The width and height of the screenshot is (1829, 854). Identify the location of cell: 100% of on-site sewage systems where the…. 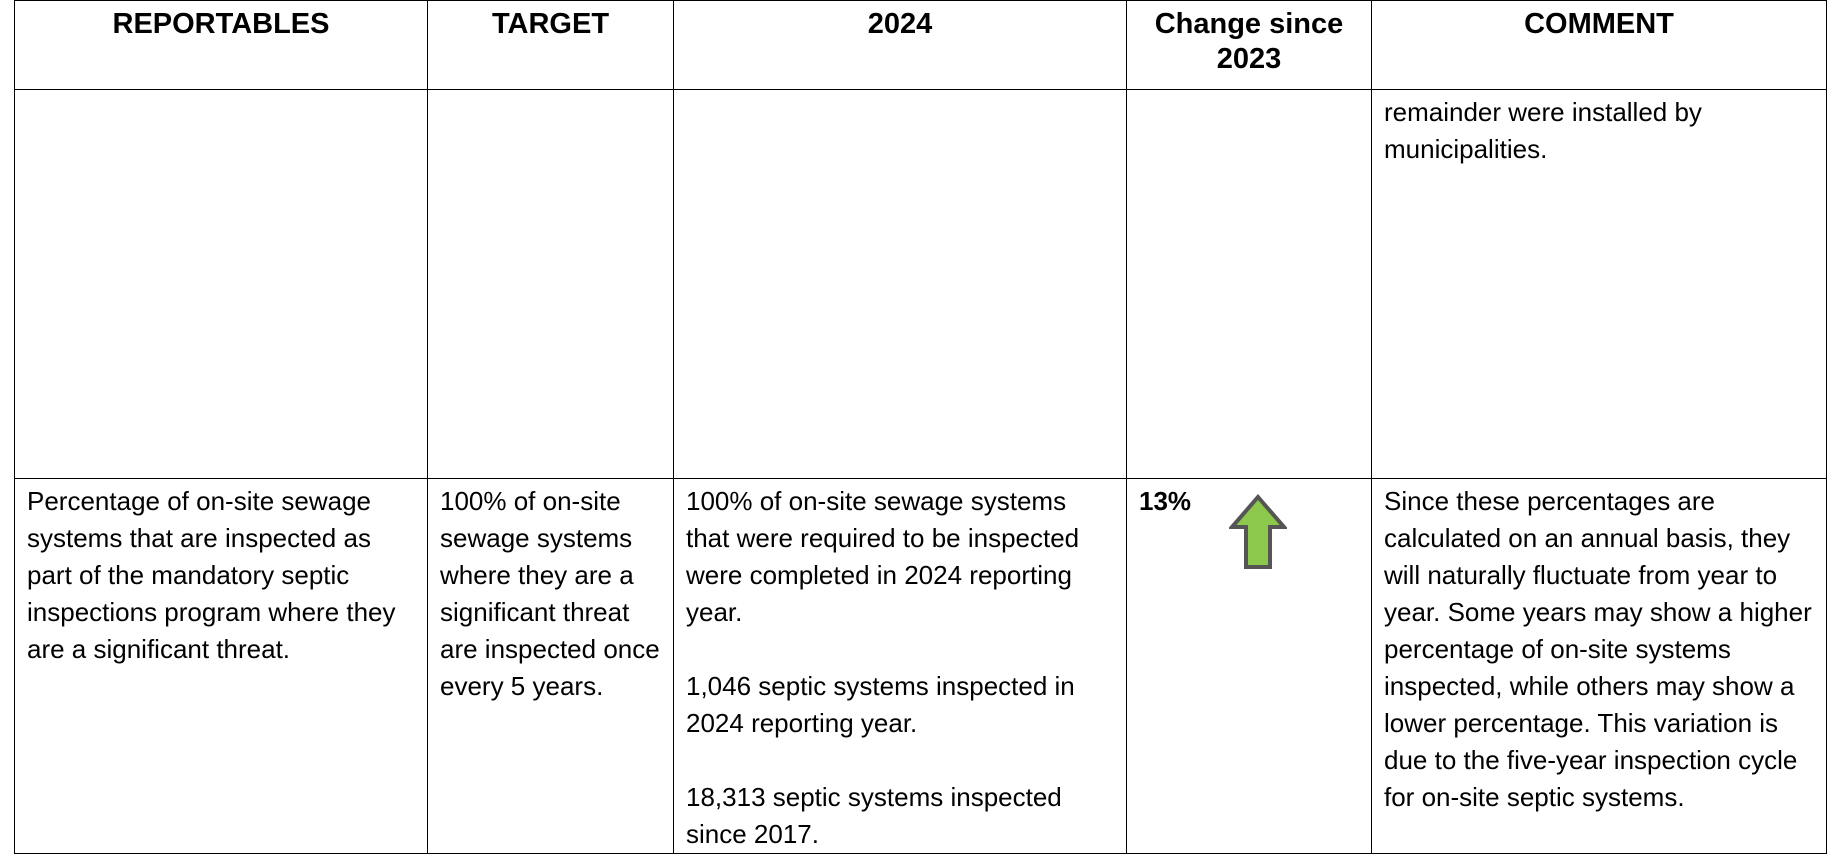
(550, 666).